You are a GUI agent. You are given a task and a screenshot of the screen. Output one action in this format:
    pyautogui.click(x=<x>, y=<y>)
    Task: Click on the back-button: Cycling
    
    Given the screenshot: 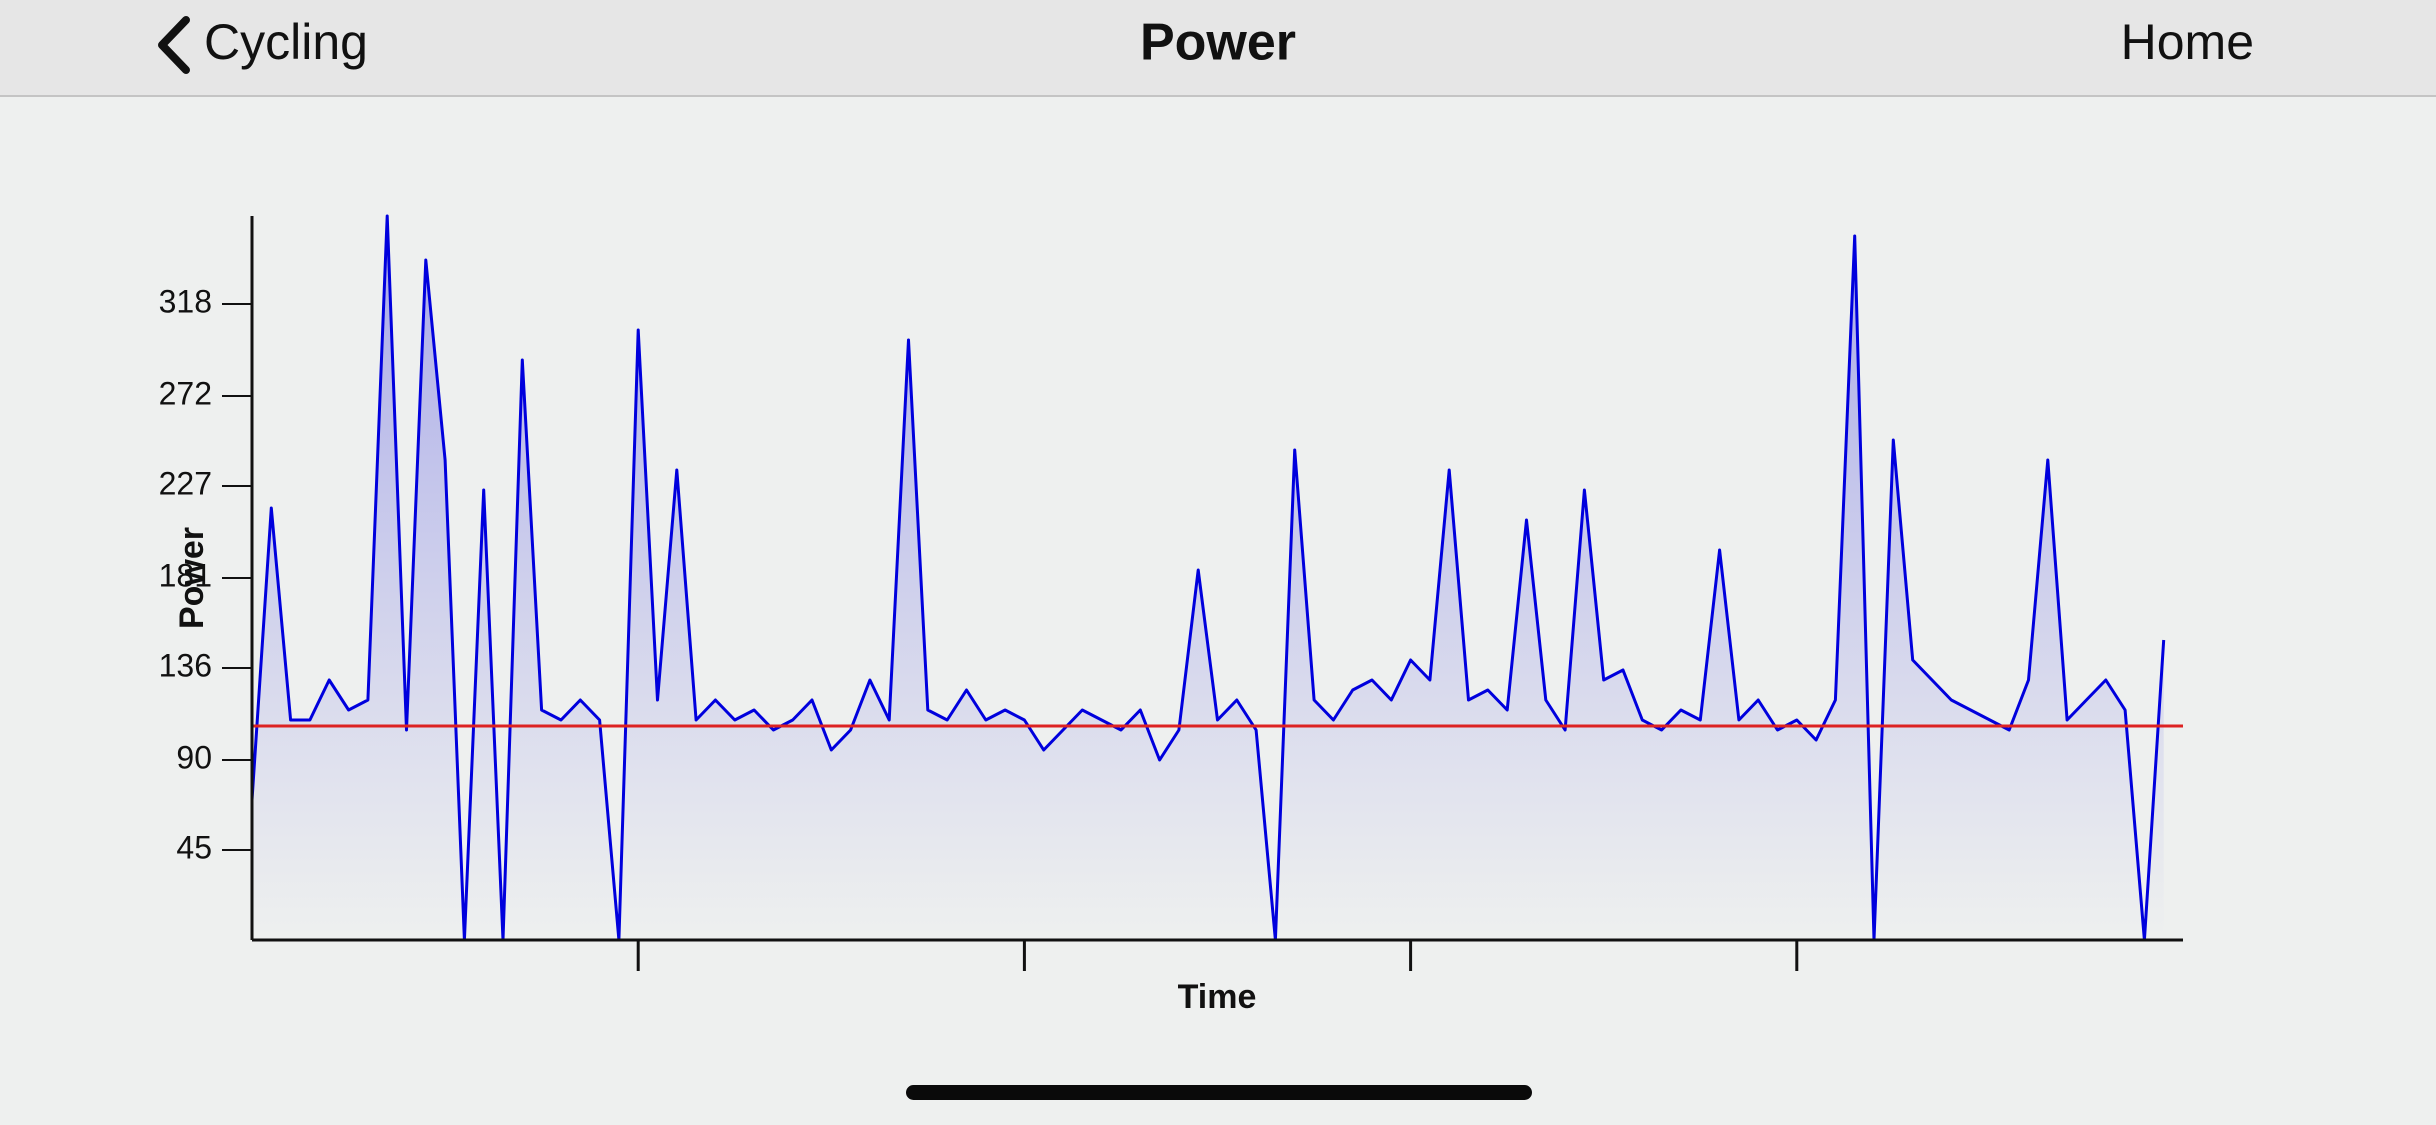 What is the action you would take?
    pyautogui.click(x=263, y=44)
    